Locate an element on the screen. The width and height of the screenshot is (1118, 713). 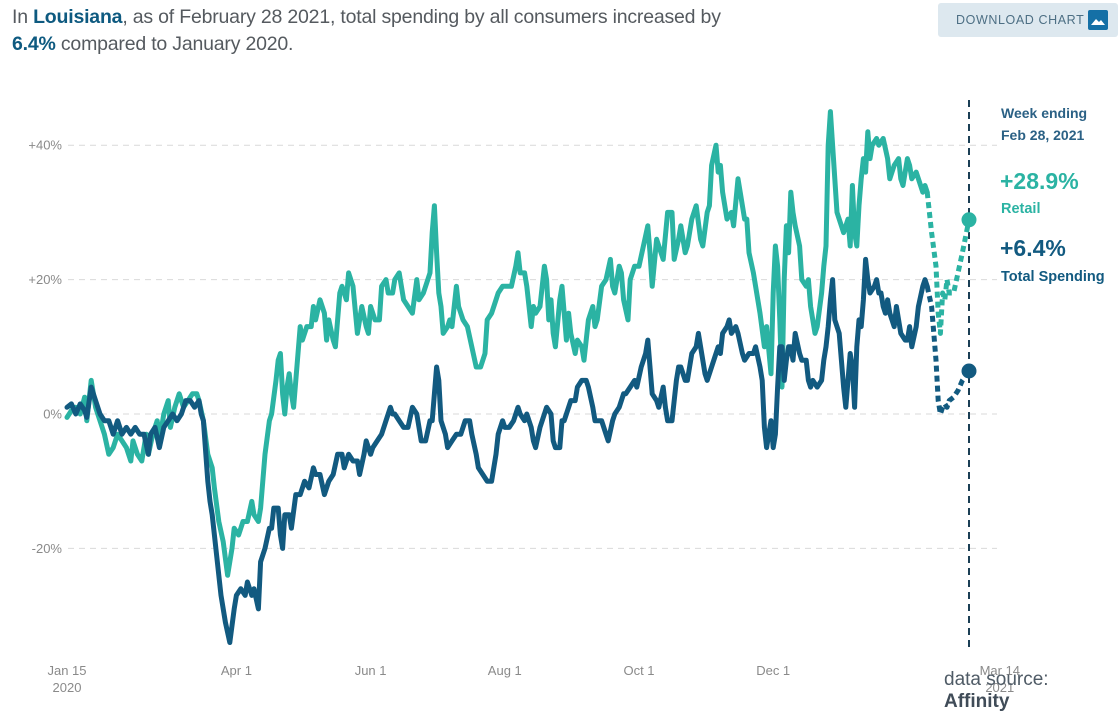
download-chart-button: DOWNLOAD CHART is located at coordinates (1028, 20).